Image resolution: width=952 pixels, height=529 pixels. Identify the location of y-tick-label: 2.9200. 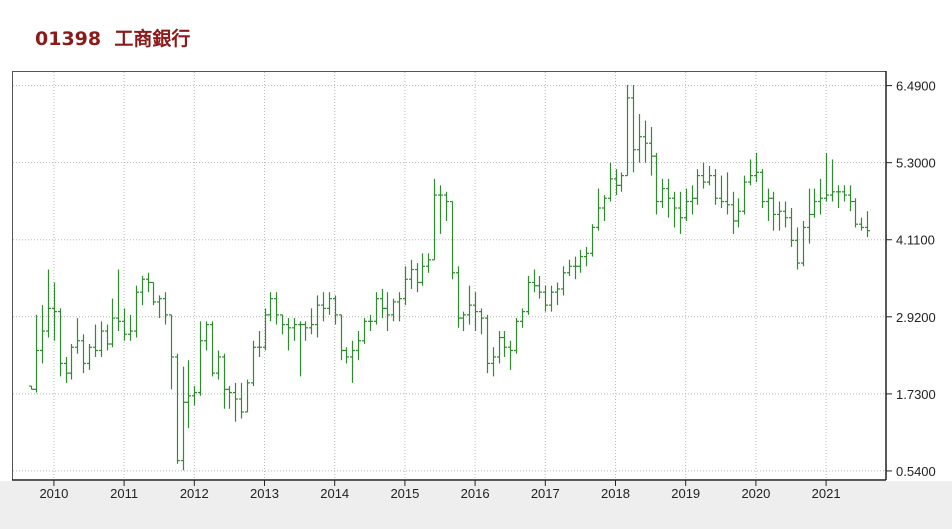
(916, 317).